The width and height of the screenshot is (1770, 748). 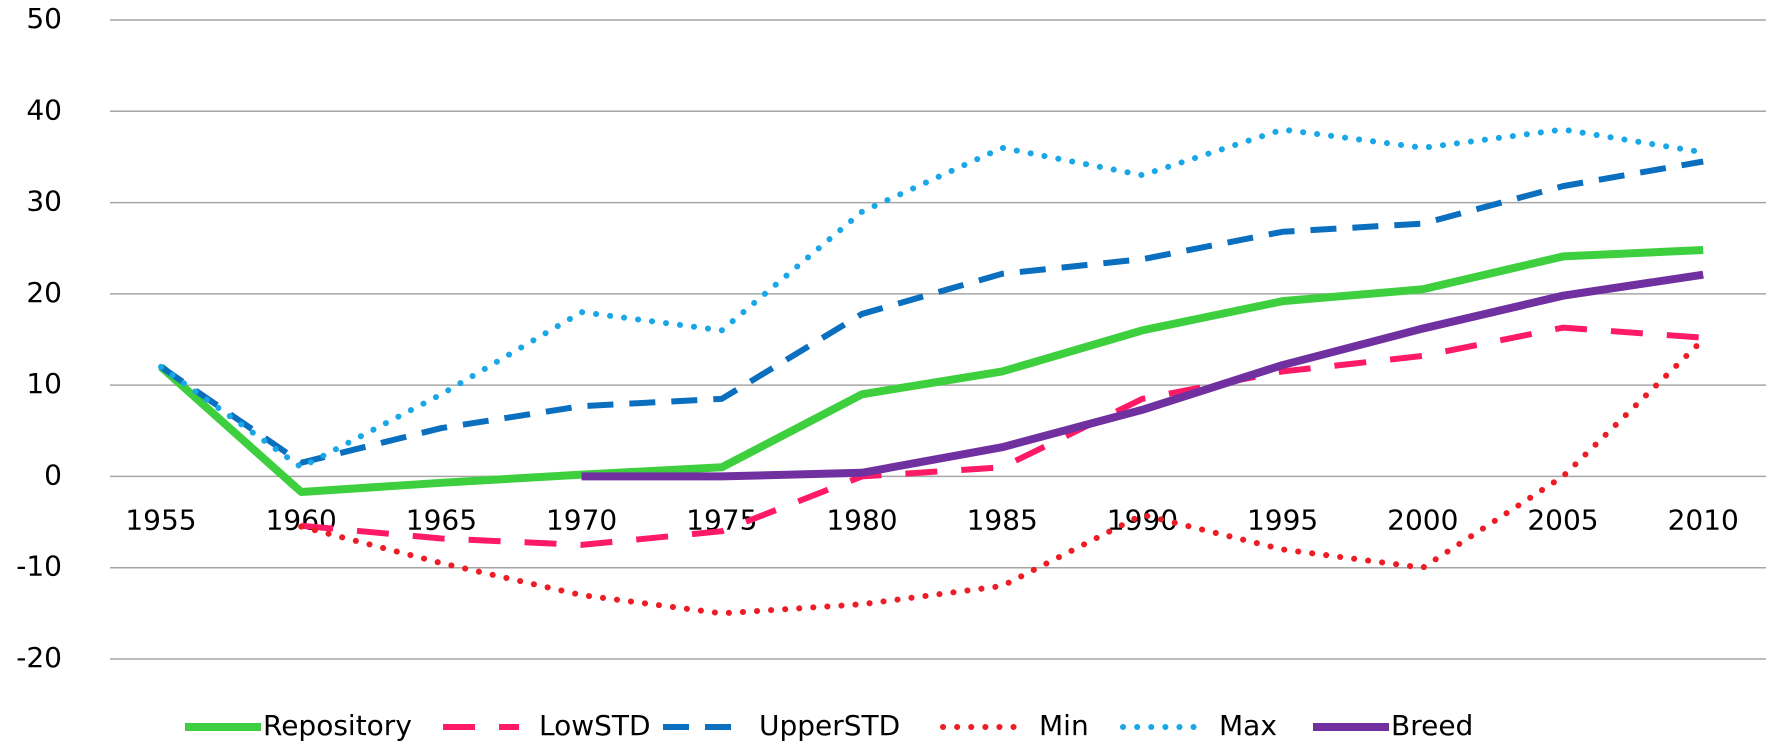 What do you see at coordinates (301, 519) in the screenshot?
I see `x-tick-label: 1960` at bounding box center [301, 519].